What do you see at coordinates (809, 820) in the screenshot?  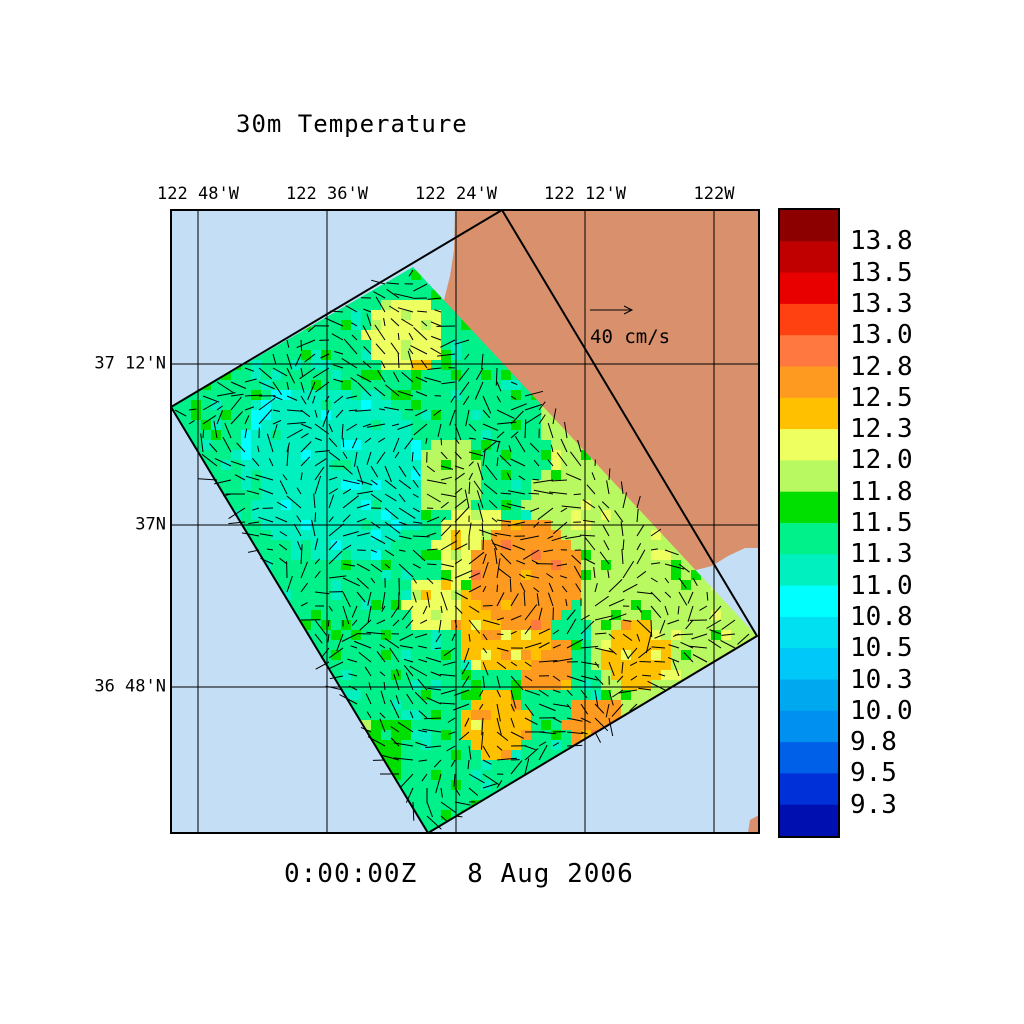 I see `colorbar-swatch` at bounding box center [809, 820].